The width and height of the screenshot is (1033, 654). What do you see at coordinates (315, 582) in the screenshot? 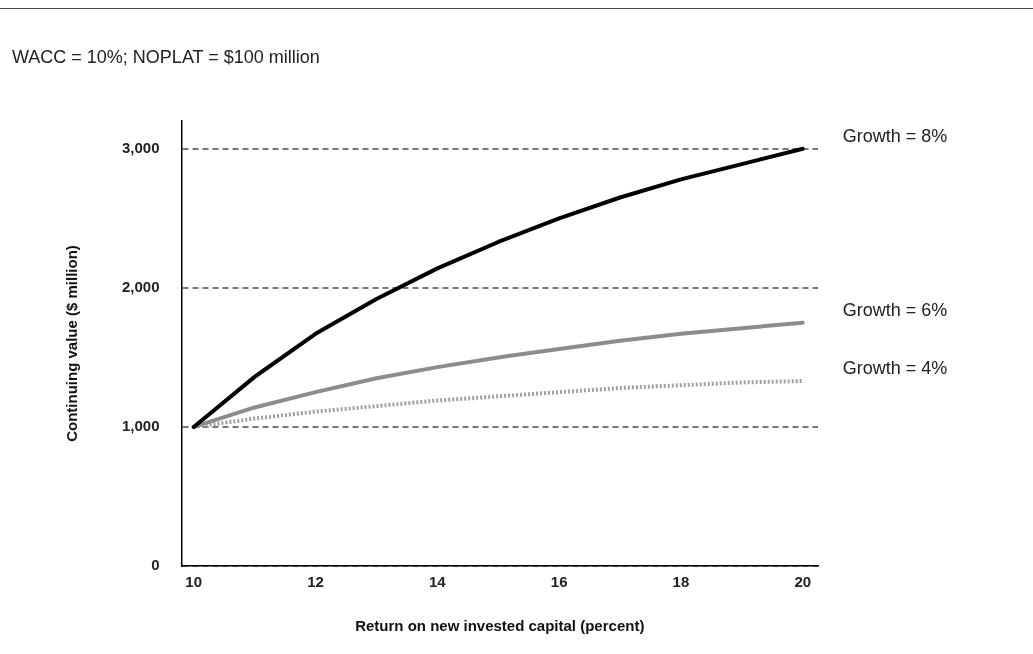
I see `x-tick-label: 12` at bounding box center [315, 582].